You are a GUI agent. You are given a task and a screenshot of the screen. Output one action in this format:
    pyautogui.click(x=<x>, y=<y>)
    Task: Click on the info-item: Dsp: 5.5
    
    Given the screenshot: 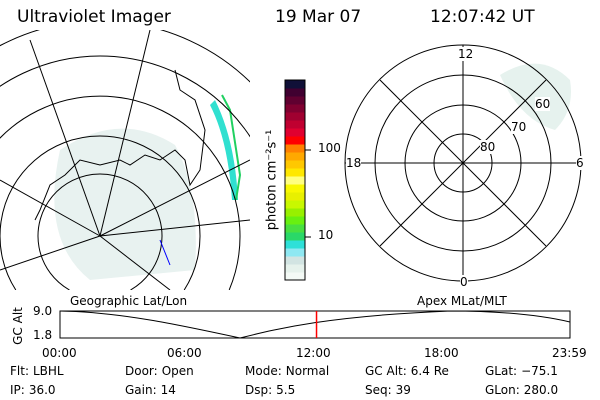 What is the action you would take?
    pyautogui.click(x=270, y=390)
    